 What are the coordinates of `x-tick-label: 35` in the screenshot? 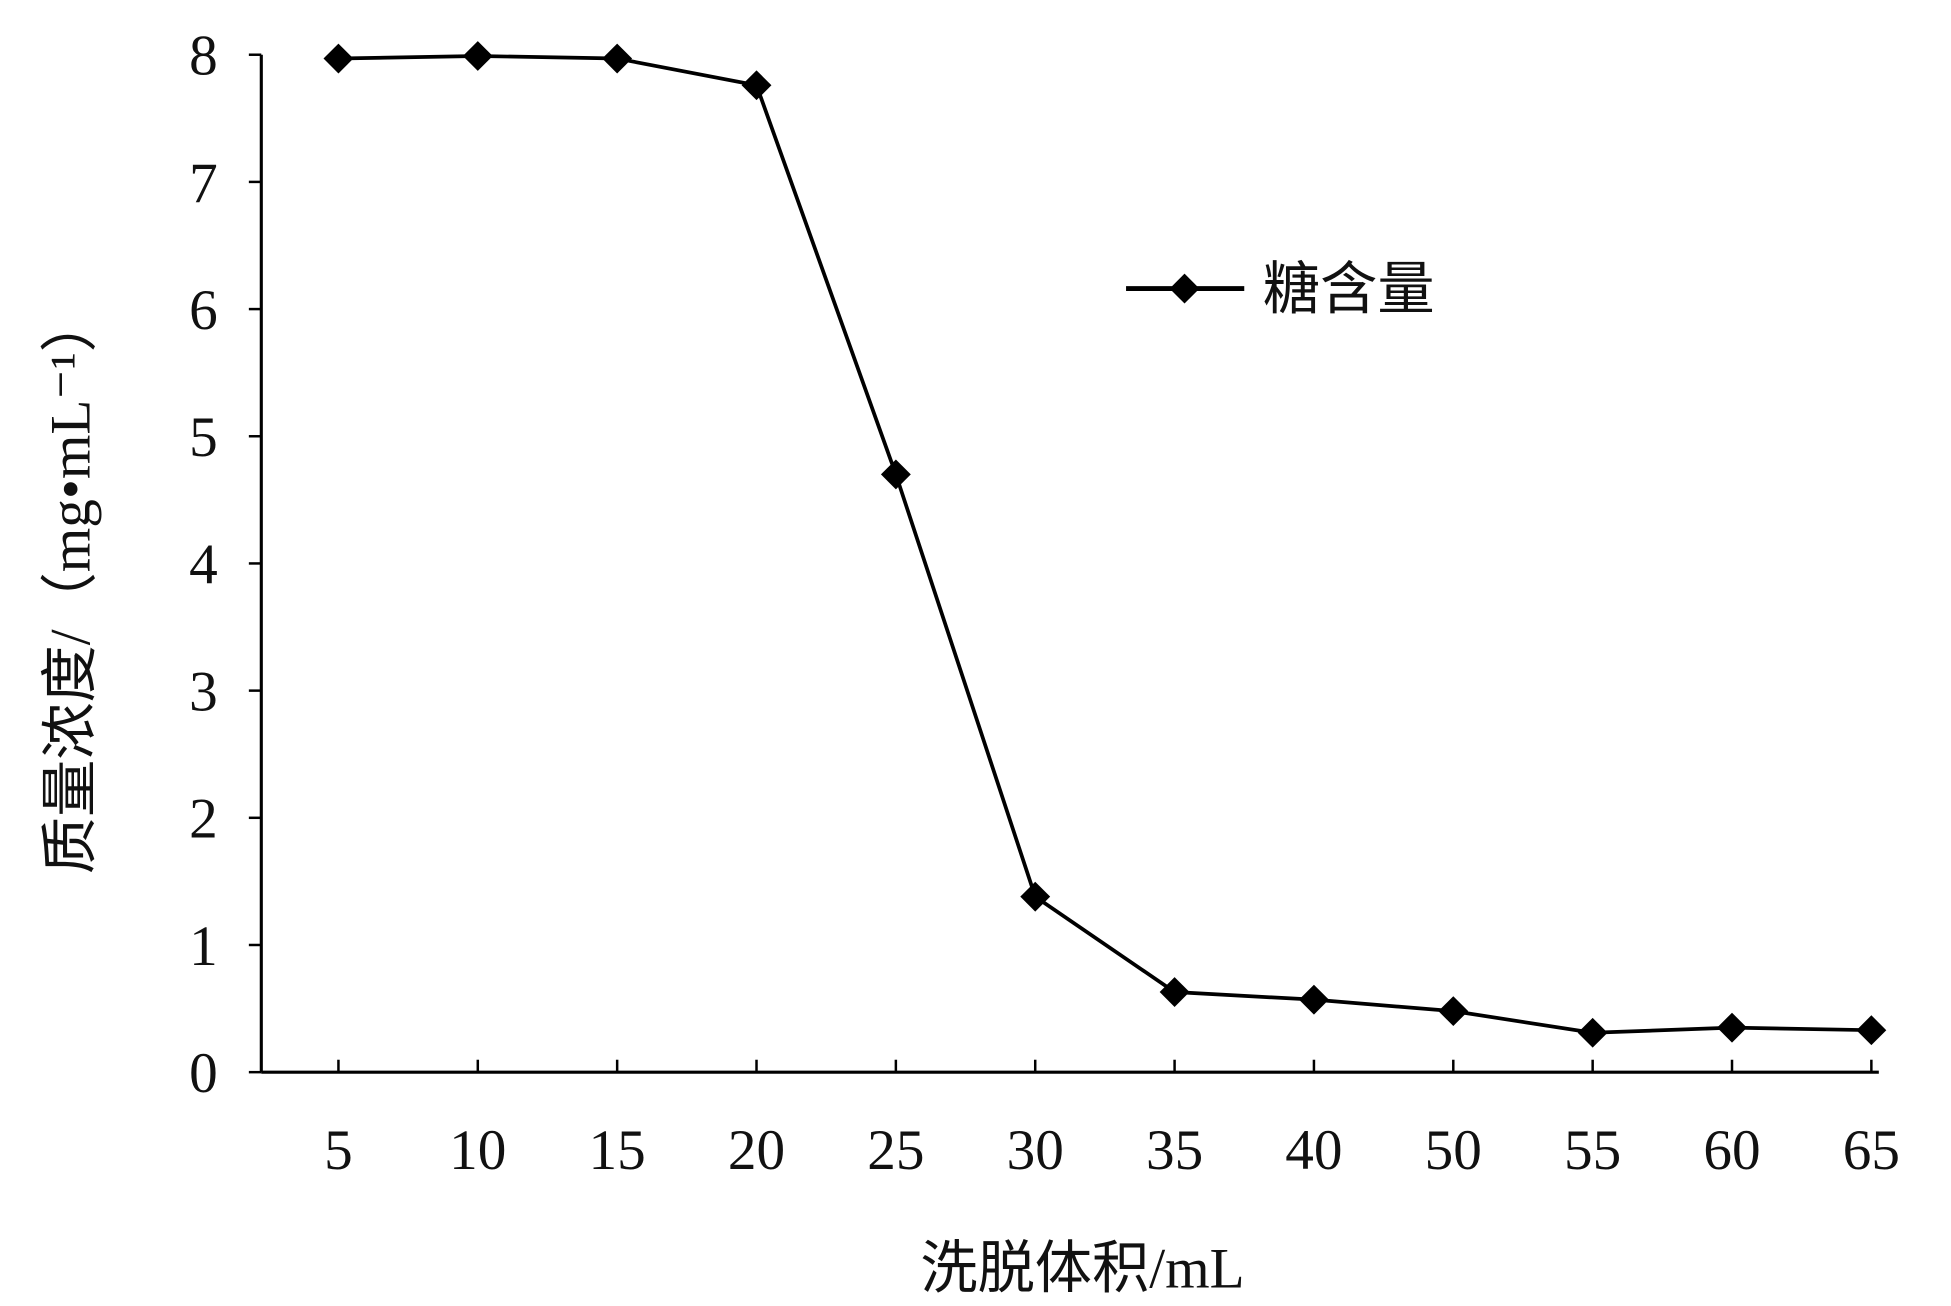 It's located at (1174, 1150).